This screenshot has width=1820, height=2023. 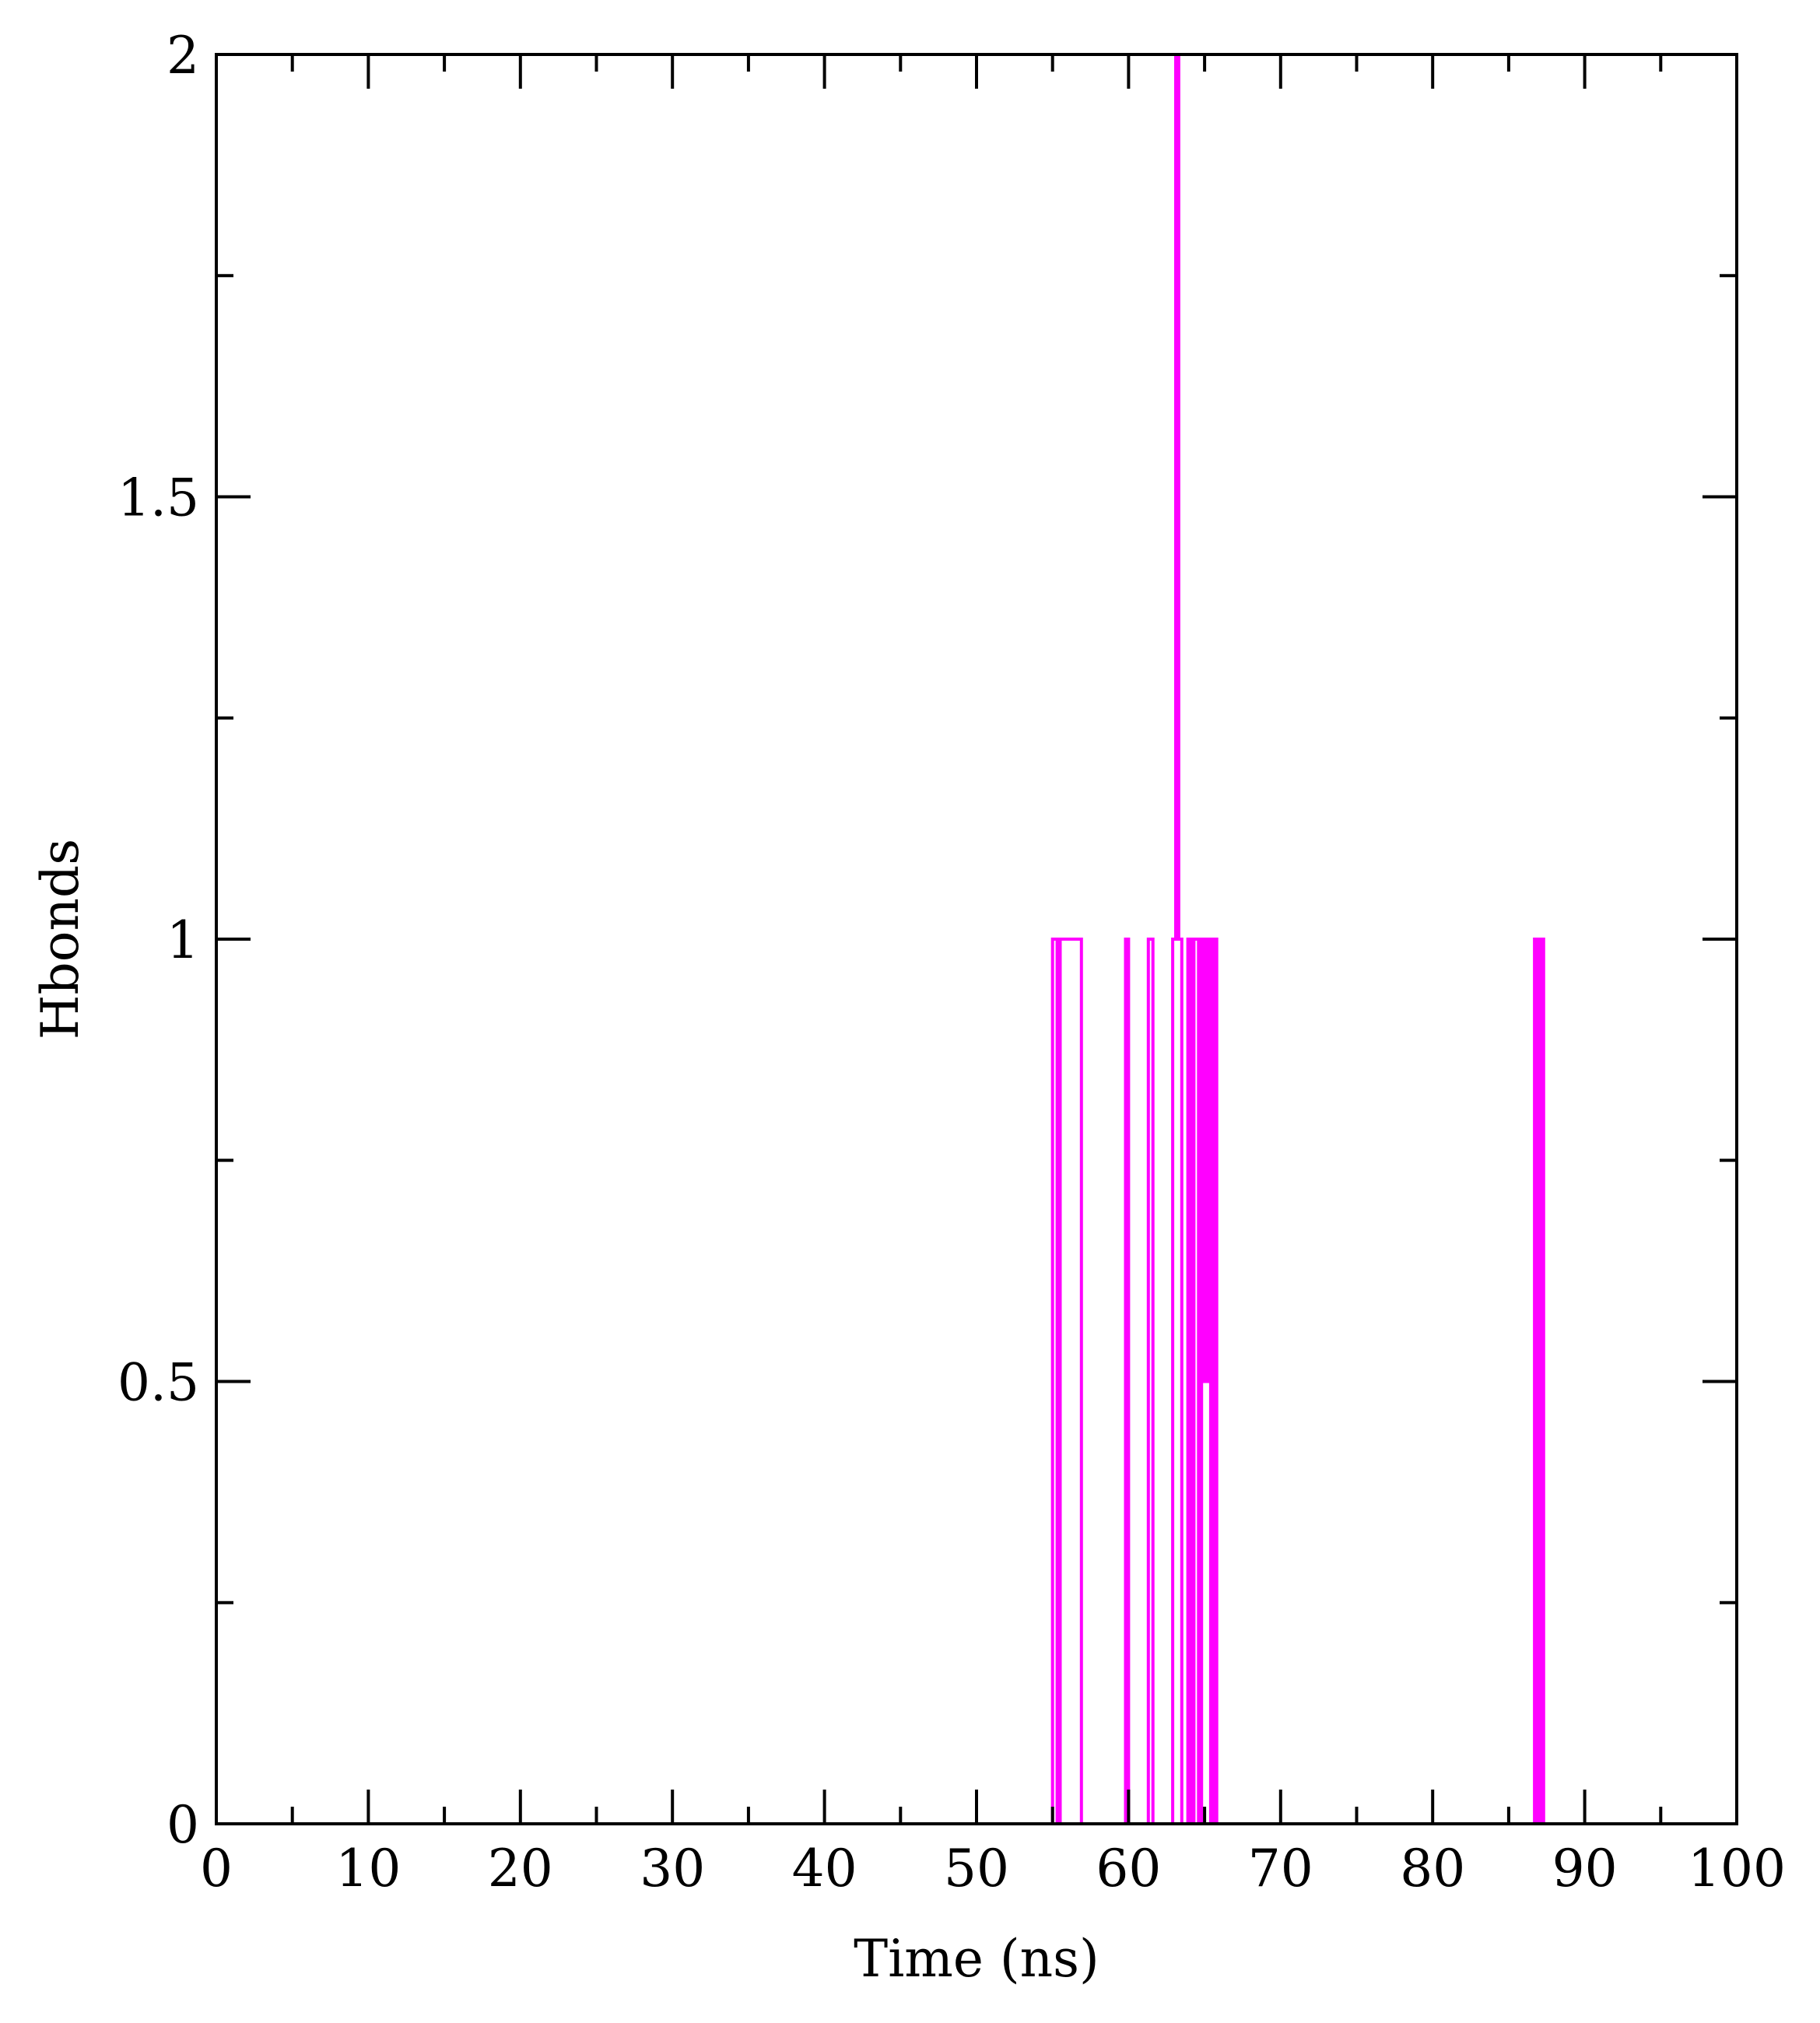 I want to click on x-tick-label: 50, so click(x=977, y=1869).